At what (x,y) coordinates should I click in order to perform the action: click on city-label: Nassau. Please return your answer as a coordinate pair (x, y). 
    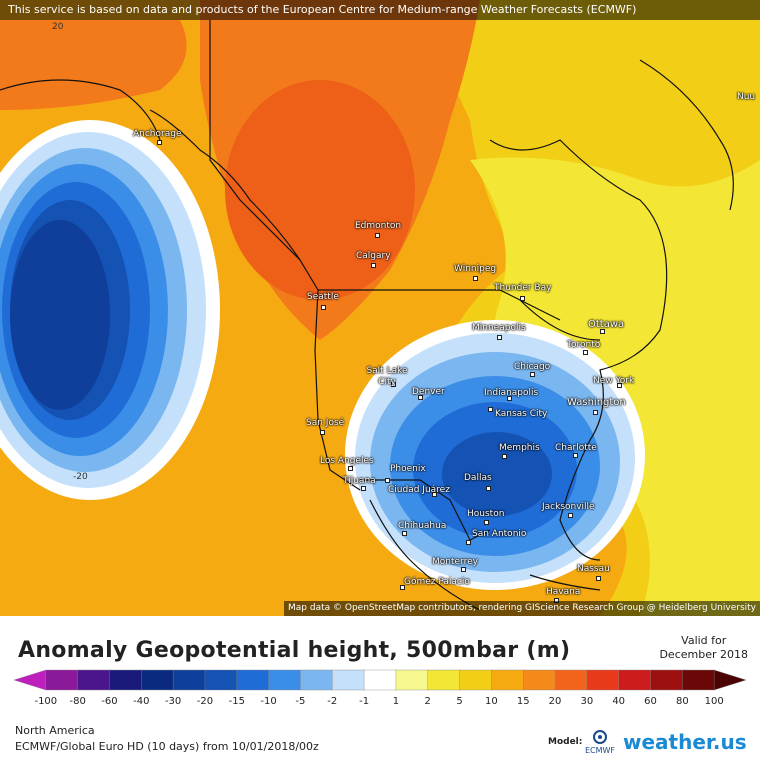
    Looking at the image, I should click on (593, 569).